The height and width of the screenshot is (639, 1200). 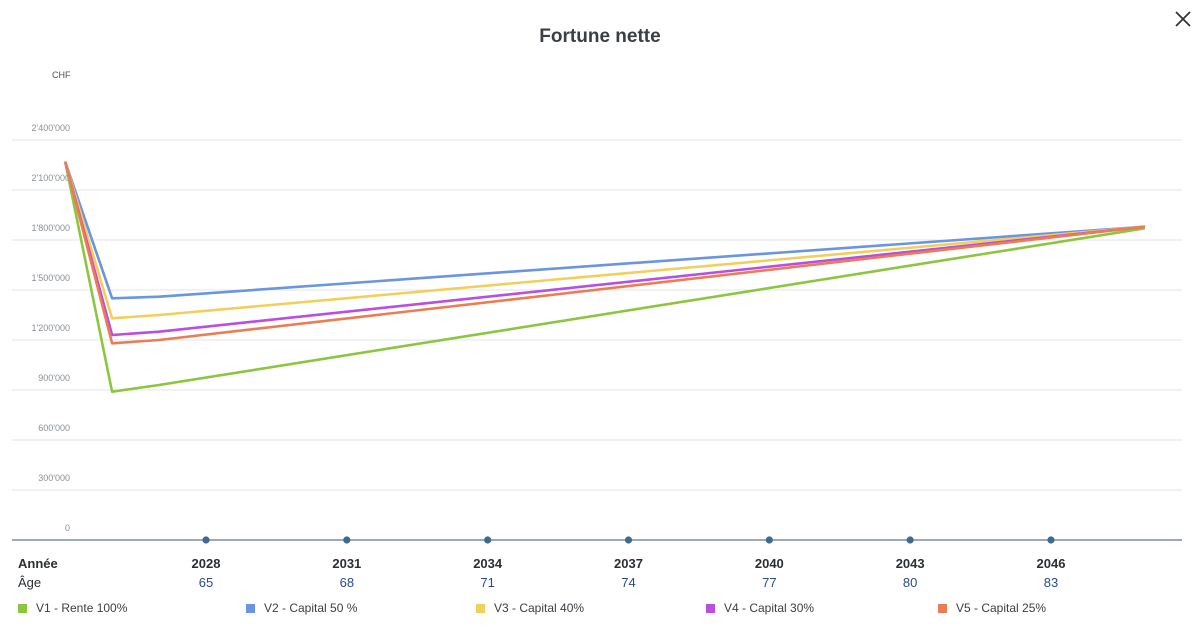 What do you see at coordinates (206, 582) in the screenshot?
I see `x-tick-age: 65` at bounding box center [206, 582].